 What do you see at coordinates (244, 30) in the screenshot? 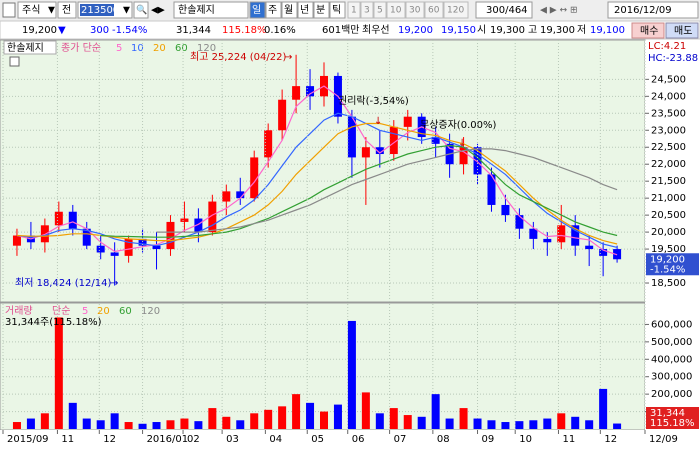
I see `volume-ratio: 115.18%` at bounding box center [244, 30].